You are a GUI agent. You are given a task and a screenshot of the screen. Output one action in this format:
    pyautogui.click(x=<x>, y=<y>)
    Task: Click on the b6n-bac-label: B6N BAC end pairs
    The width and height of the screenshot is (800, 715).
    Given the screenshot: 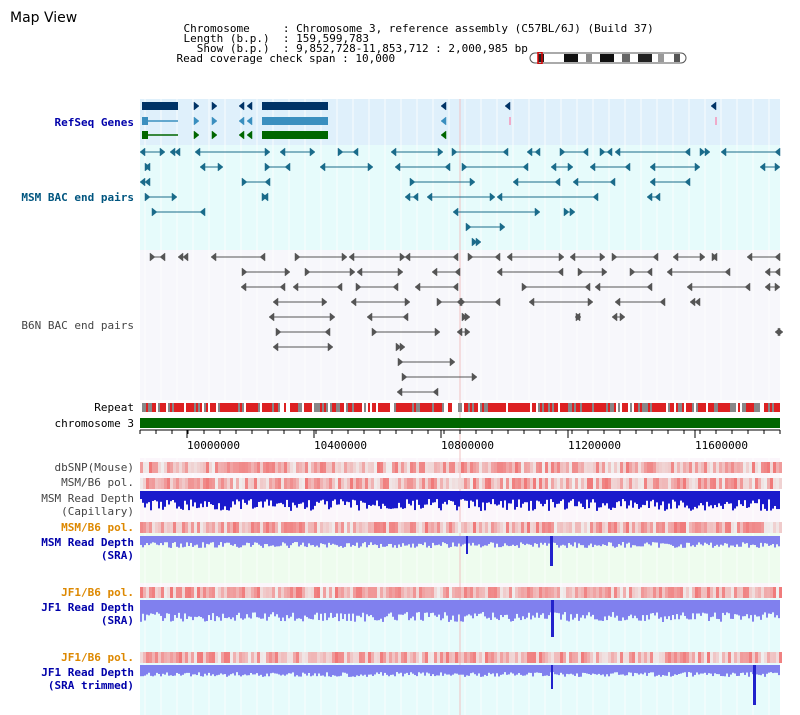 What is the action you would take?
    pyautogui.click(x=77, y=325)
    